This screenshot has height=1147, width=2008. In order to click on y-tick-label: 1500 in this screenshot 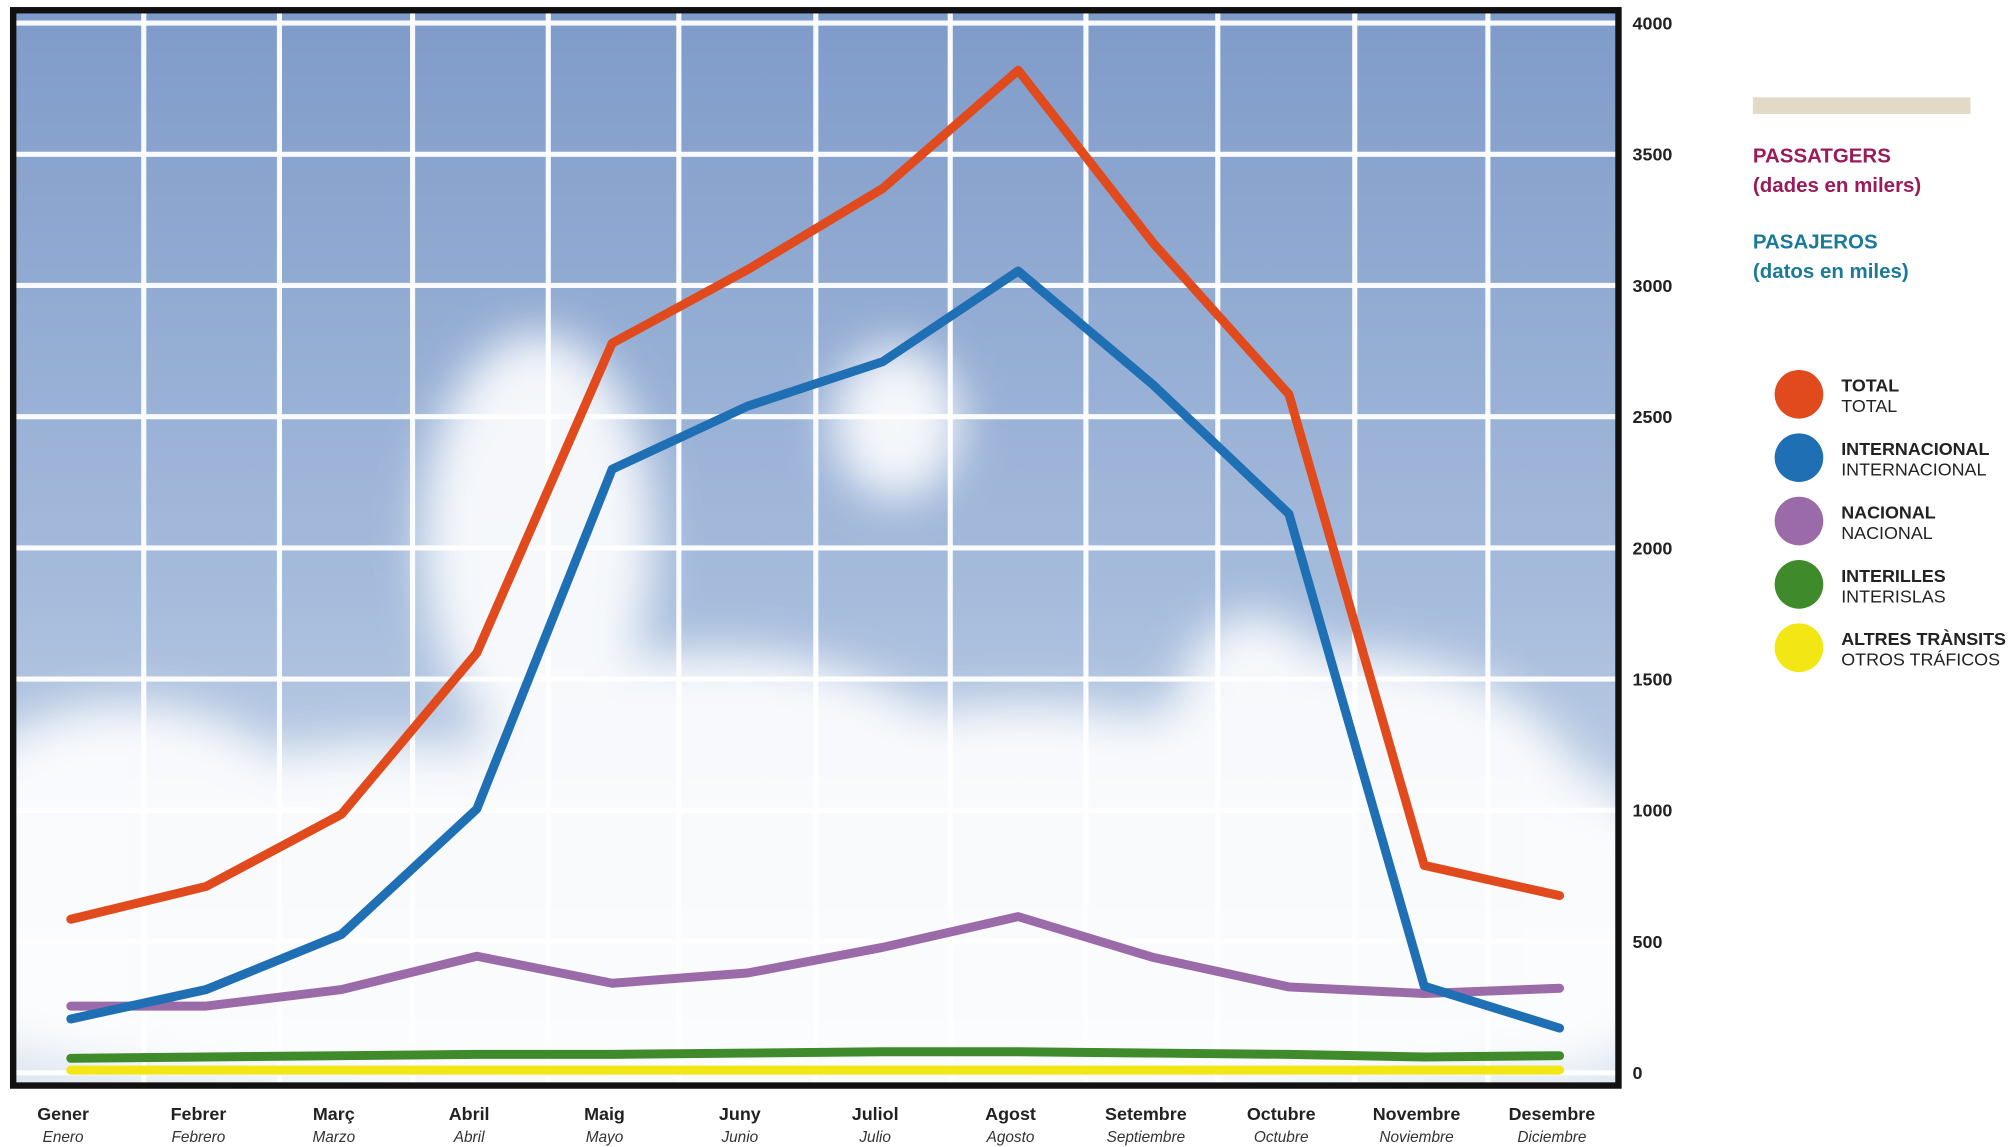, I will do `click(1653, 680)`.